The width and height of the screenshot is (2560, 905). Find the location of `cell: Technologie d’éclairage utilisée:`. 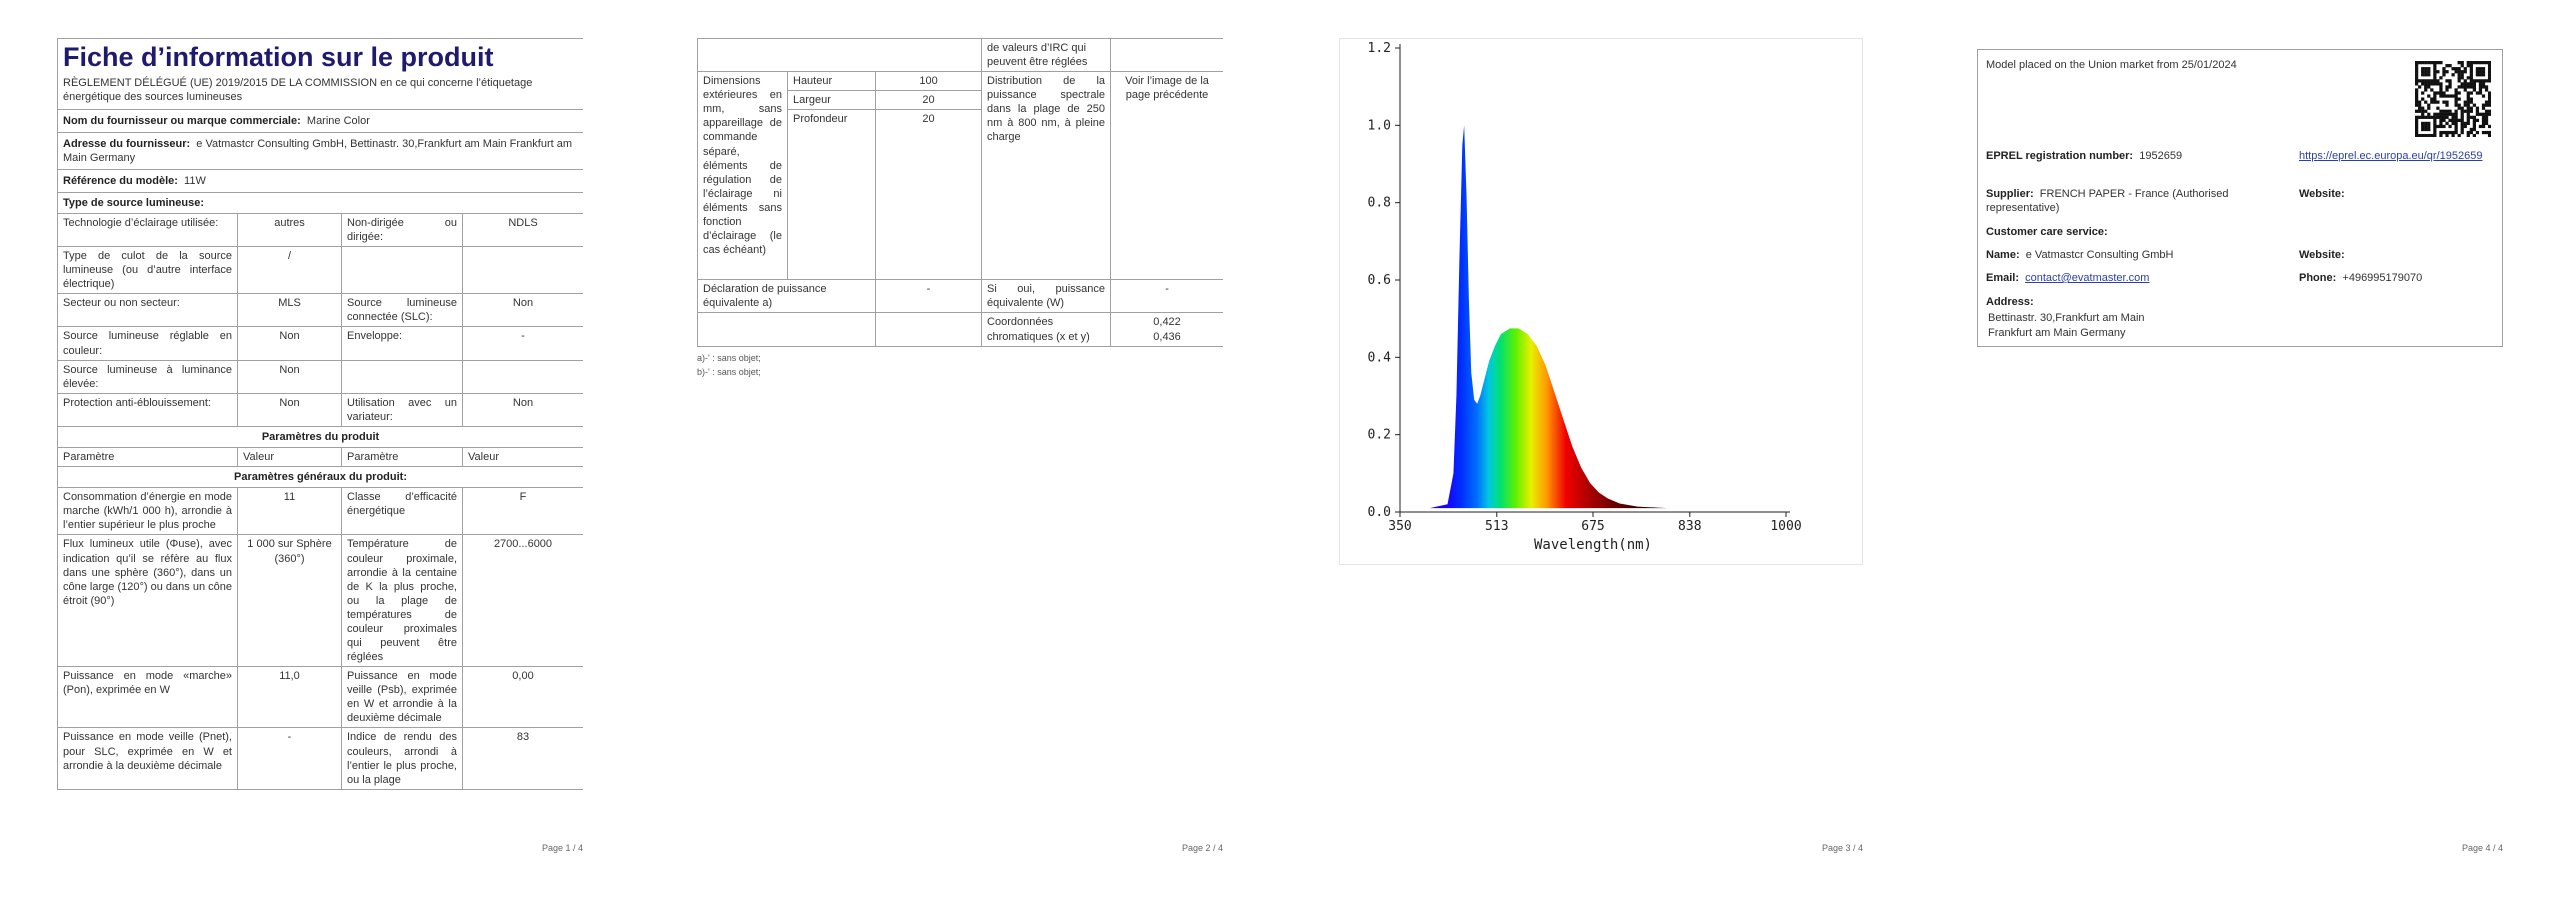

cell: Technologie d’éclairage utilisée: is located at coordinates (147, 230).